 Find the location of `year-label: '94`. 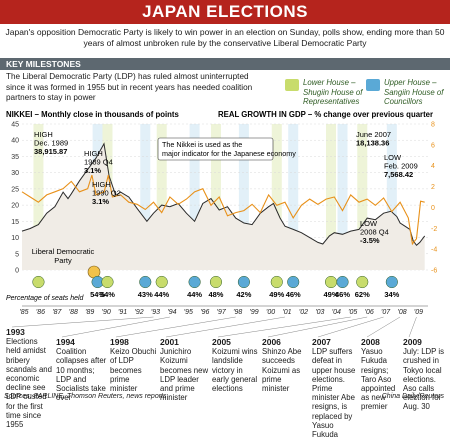

year-label: '94 is located at coordinates (171, 312).